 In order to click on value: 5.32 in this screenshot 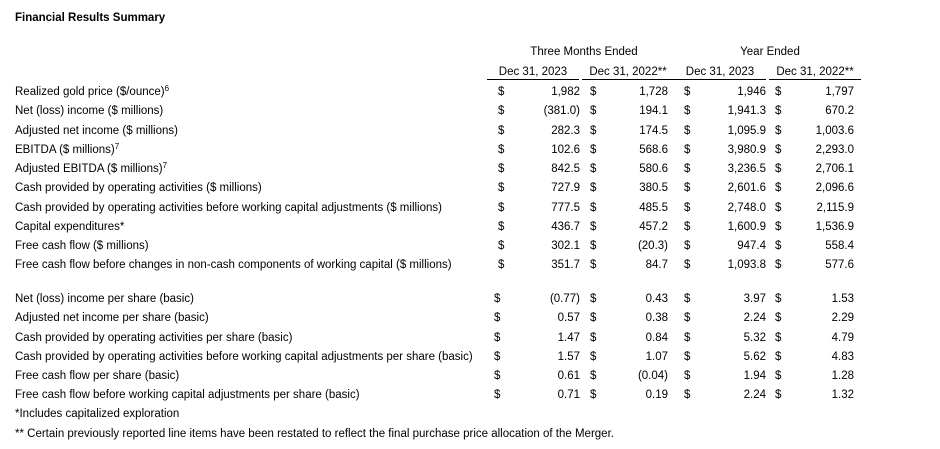, I will do `click(754, 337)`.